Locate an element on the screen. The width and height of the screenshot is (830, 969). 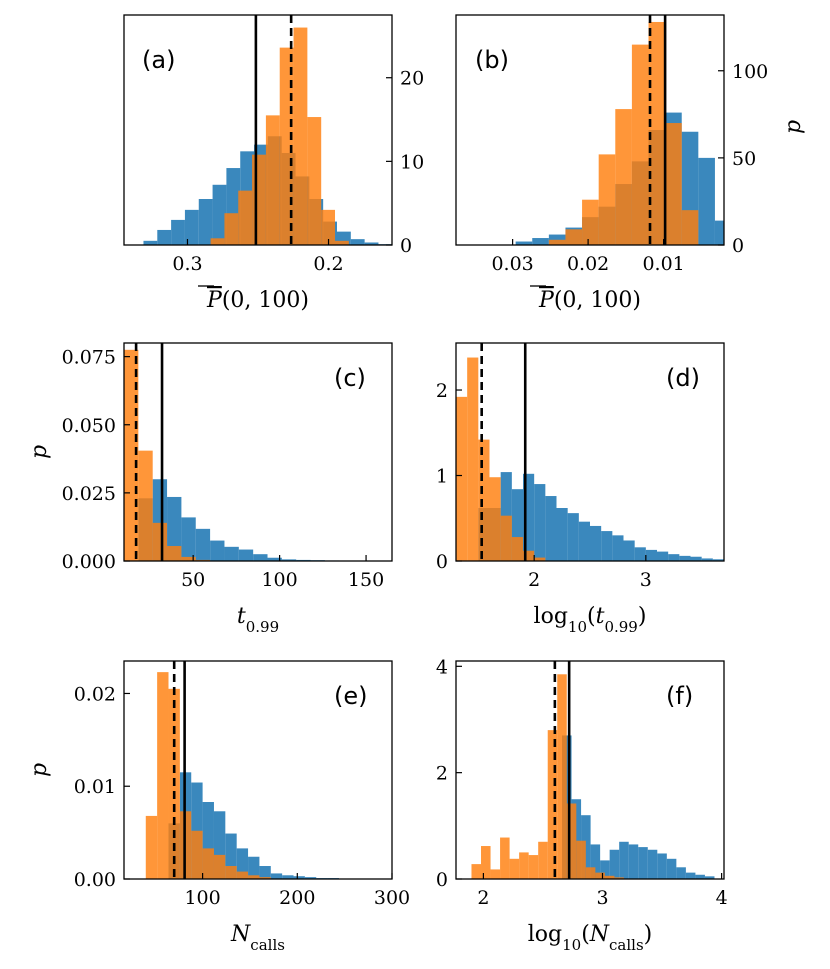
x-axis-label: log10(t0.99) is located at coordinates (590, 620).